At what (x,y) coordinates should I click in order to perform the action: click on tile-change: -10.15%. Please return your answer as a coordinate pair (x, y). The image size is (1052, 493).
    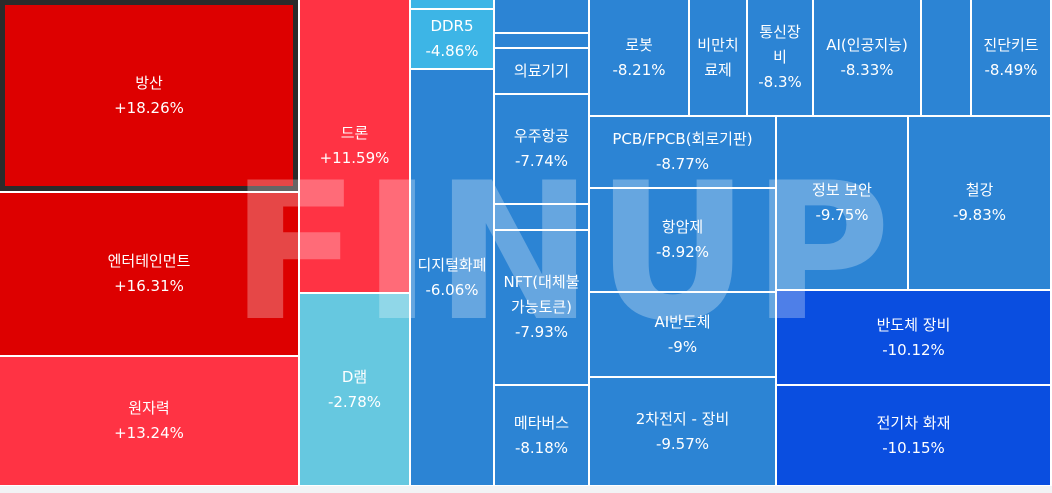
    Looking at the image, I should click on (913, 447).